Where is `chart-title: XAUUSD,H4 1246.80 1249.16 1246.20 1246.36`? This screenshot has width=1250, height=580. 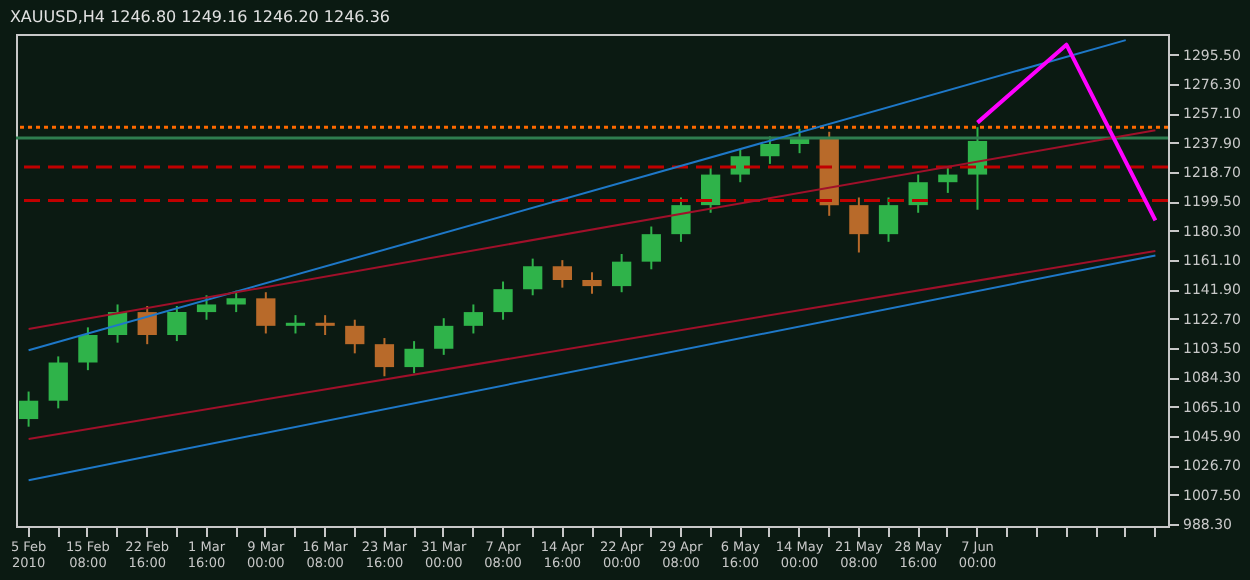
chart-title: XAUUSD,H4 1246.80 1249.16 1246.20 1246.36 is located at coordinates (200, 17).